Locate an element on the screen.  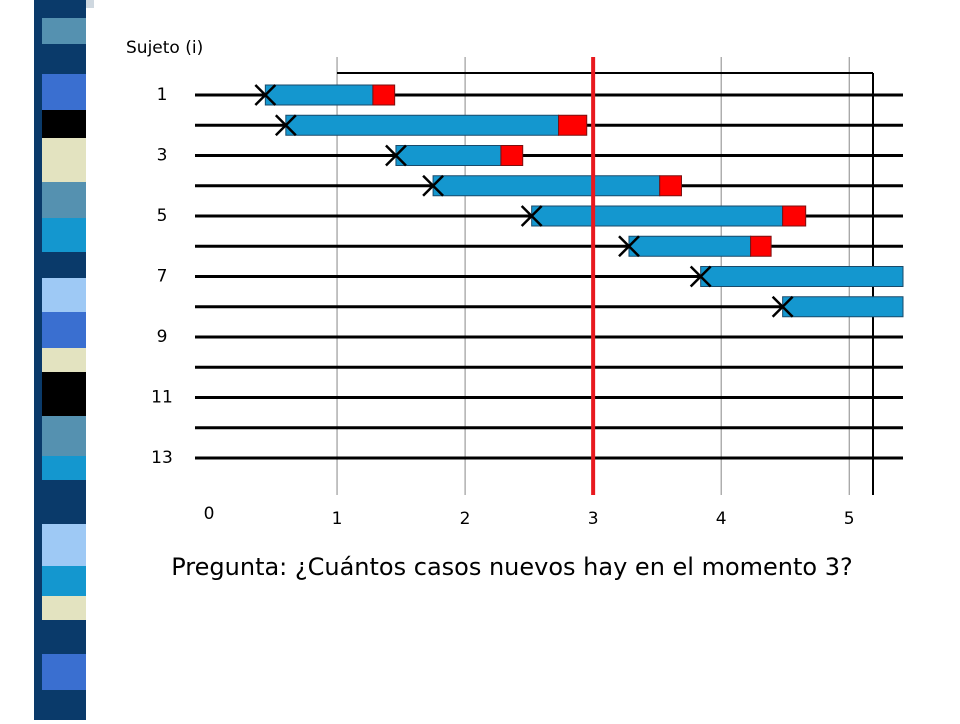
row-label: 1 is located at coordinates (162, 95).